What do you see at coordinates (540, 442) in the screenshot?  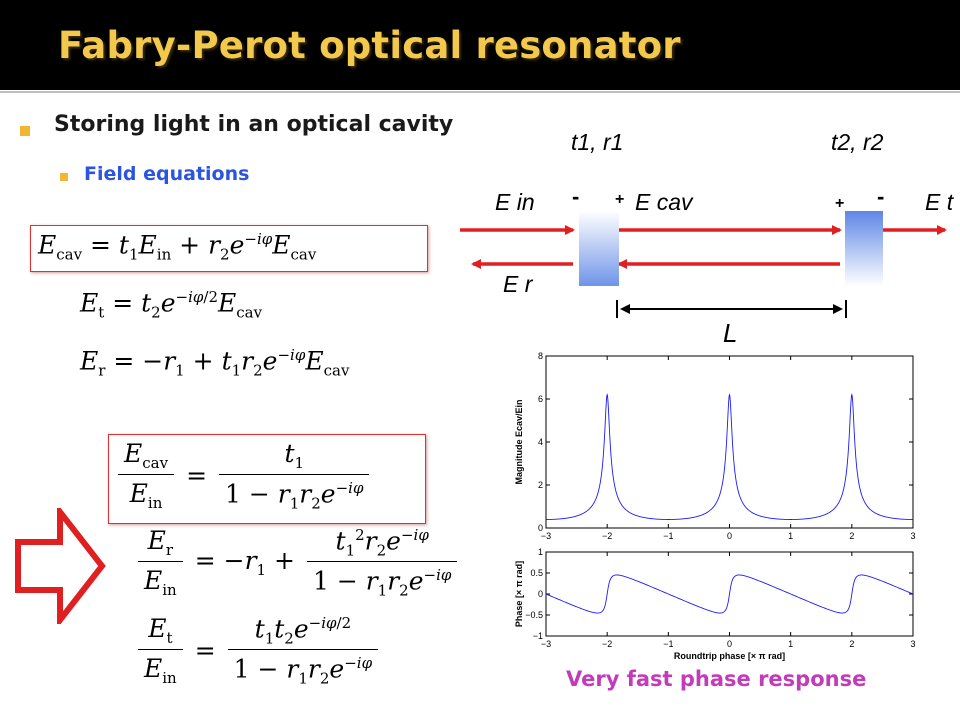 I see `y-tick-label: 4` at bounding box center [540, 442].